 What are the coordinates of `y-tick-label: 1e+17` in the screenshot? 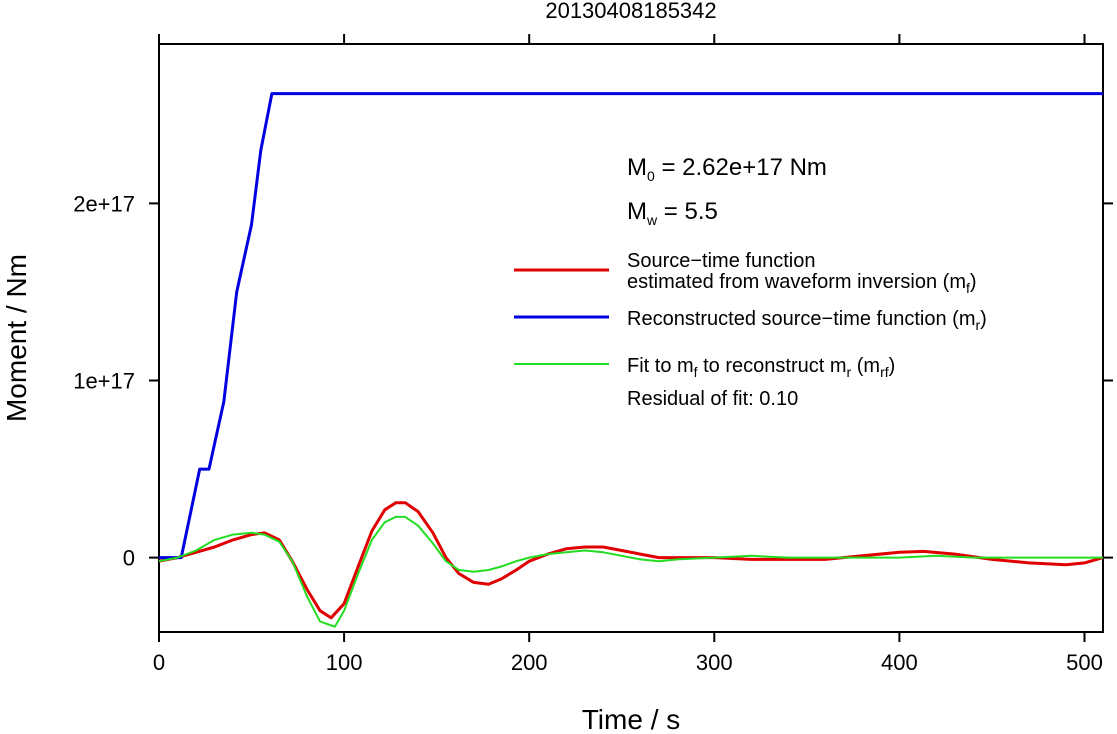 It's located at (104, 381).